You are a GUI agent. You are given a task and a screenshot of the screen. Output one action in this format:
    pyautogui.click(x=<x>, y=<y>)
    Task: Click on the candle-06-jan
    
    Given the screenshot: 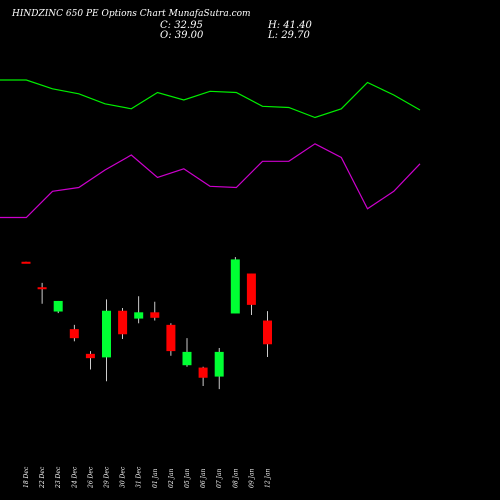 What is the action you would take?
    pyautogui.click(x=203, y=376)
    